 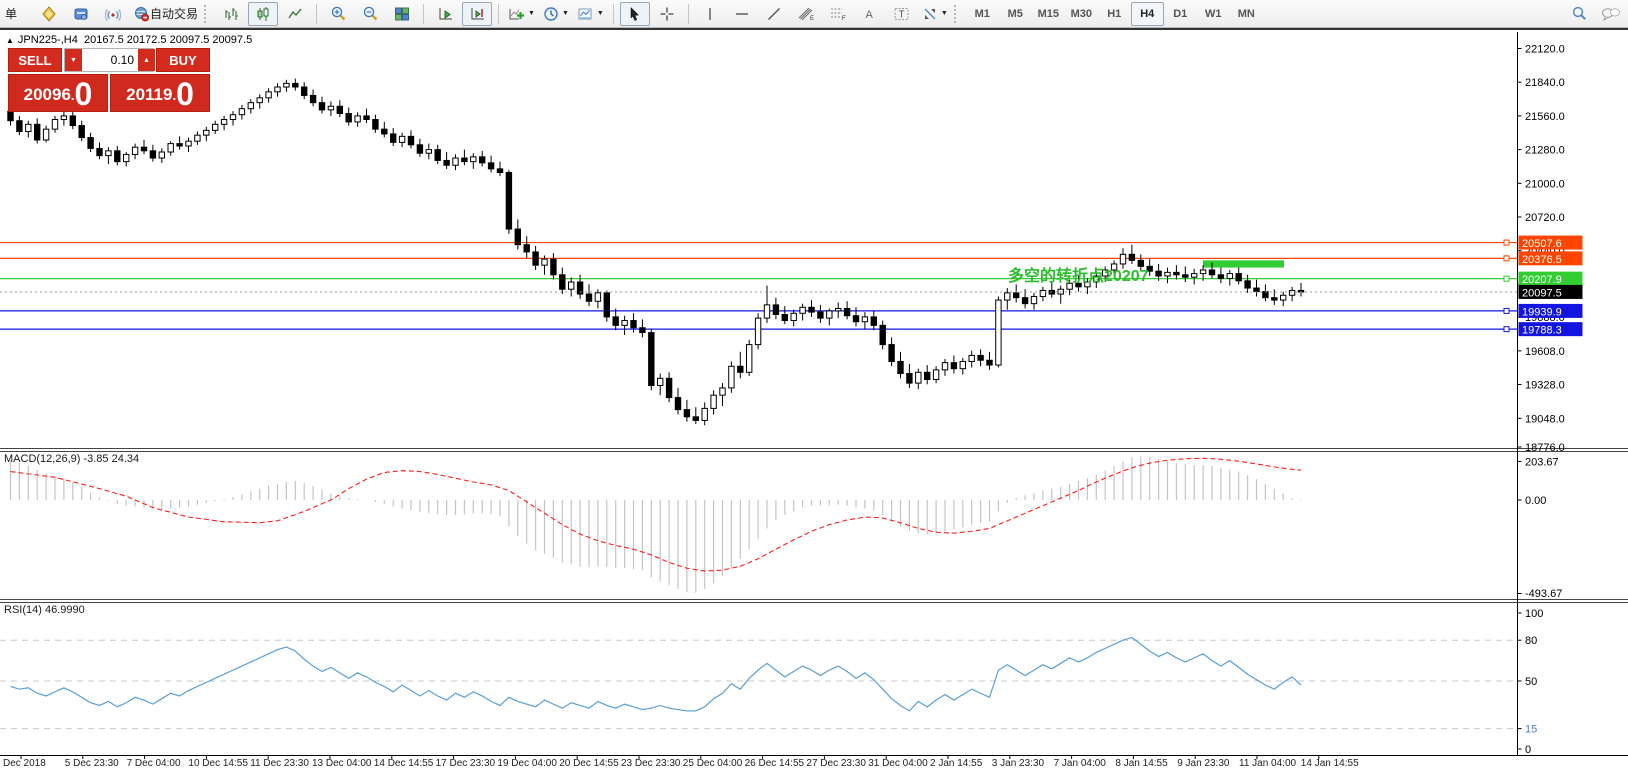 I want to click on price-tick-label: 21280.0, so click(x=1545, y=151).